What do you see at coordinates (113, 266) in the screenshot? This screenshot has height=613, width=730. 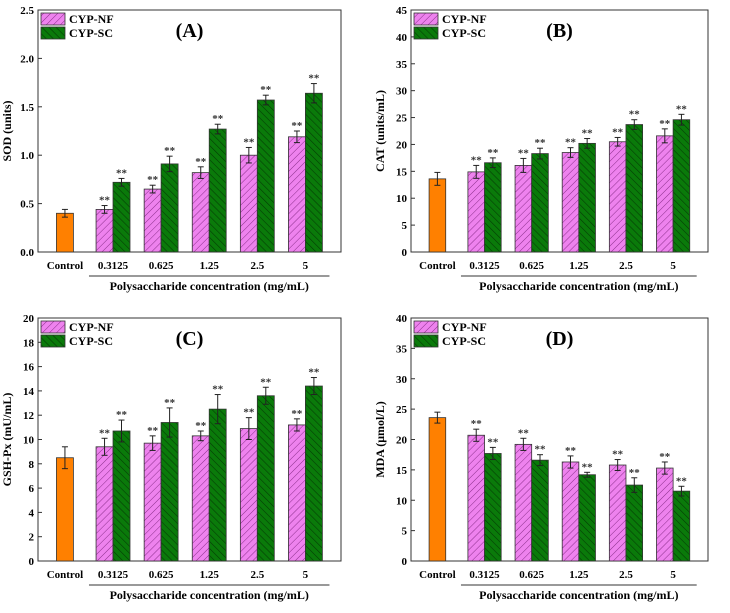 I see `x-tick-label: 0.3125` at bounding box center [113, 266].